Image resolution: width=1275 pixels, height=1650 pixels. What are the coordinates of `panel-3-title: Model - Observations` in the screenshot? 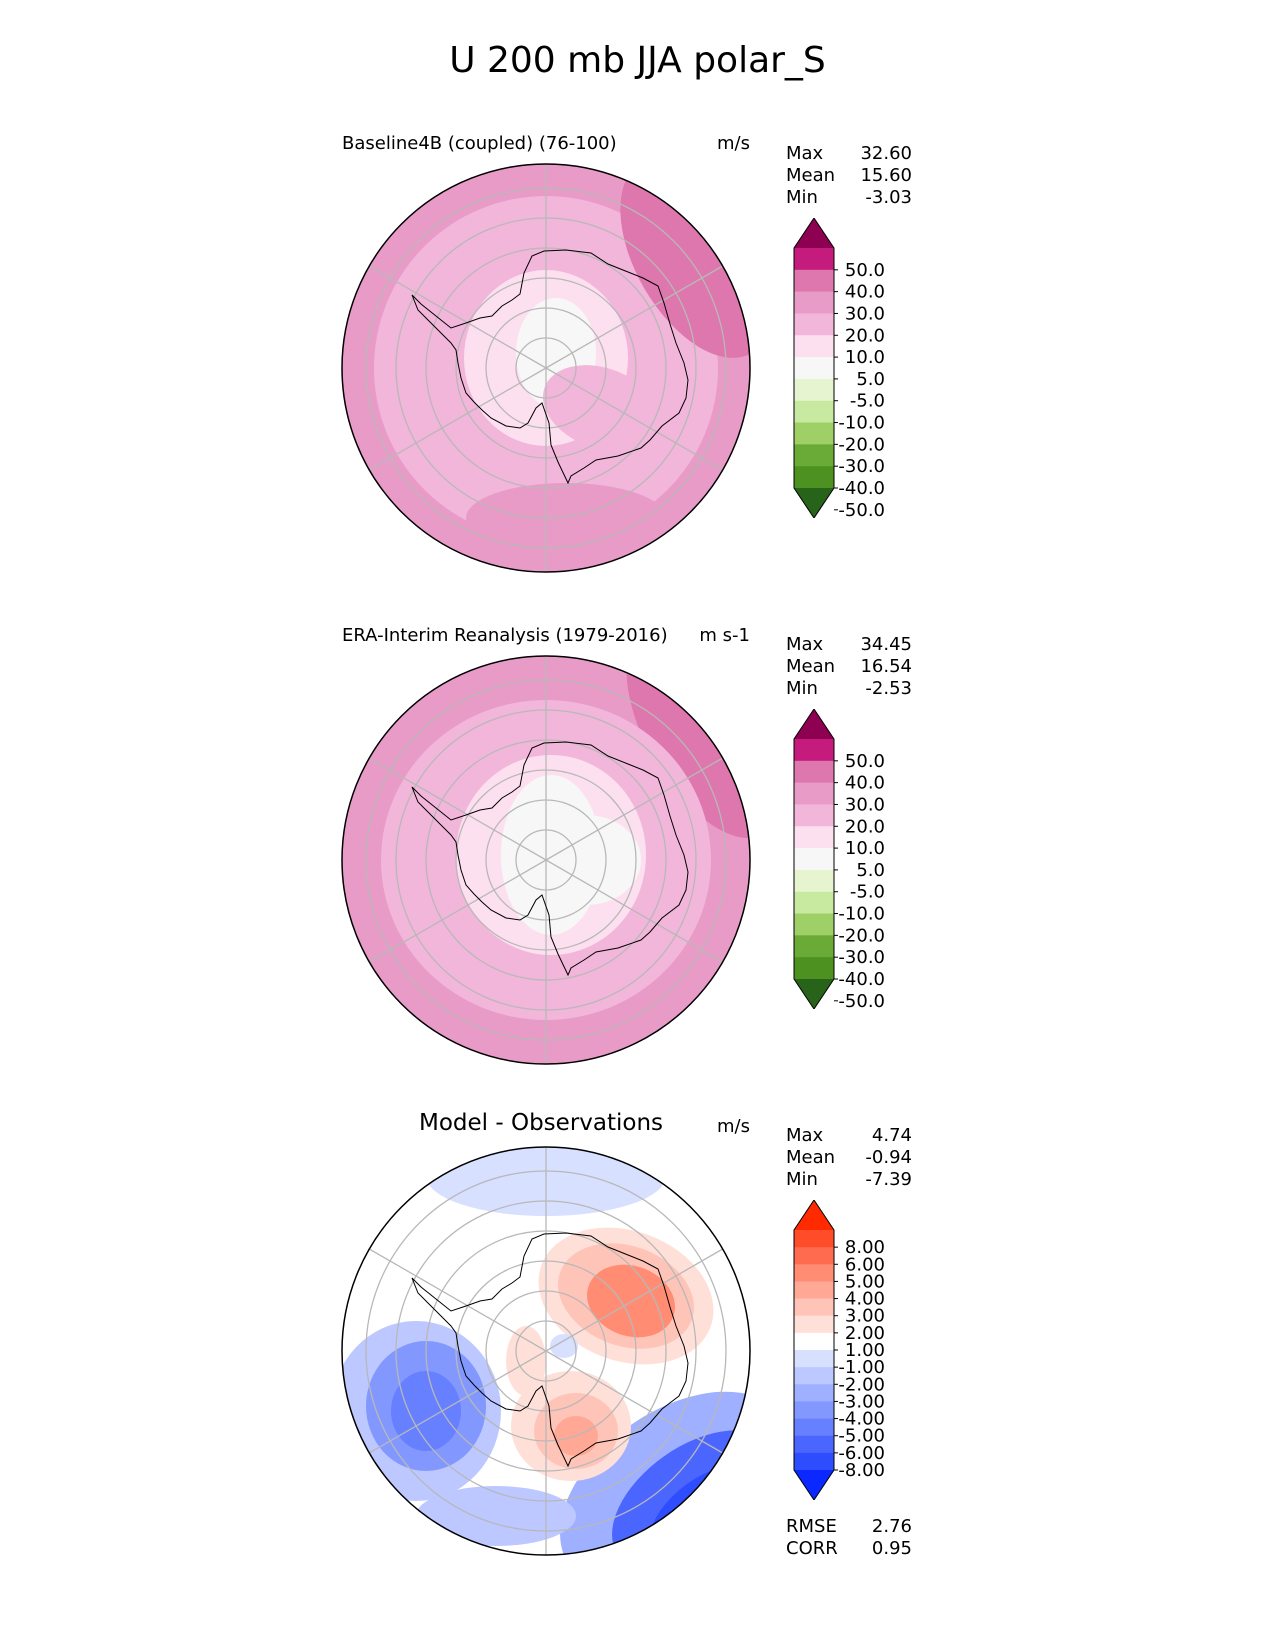 It's located at (541, 1123).